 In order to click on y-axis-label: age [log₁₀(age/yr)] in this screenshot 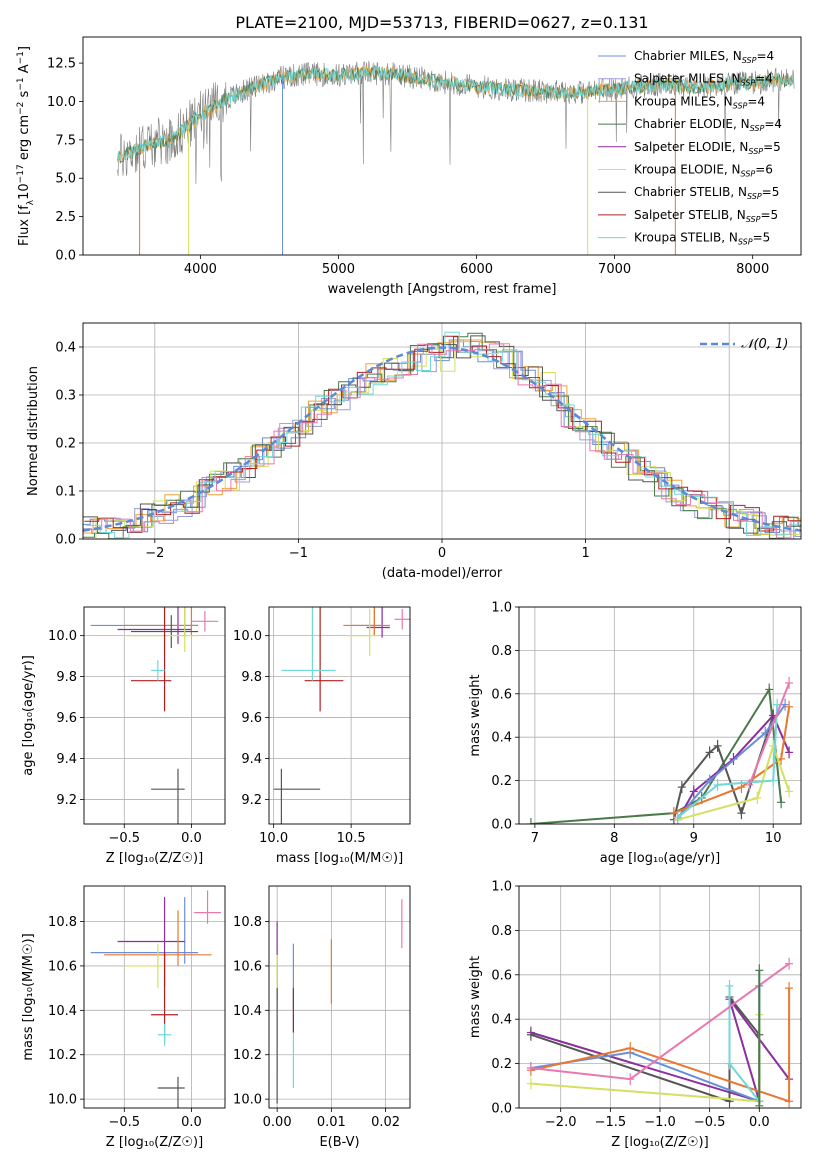, I will do `click(28, 715)`.